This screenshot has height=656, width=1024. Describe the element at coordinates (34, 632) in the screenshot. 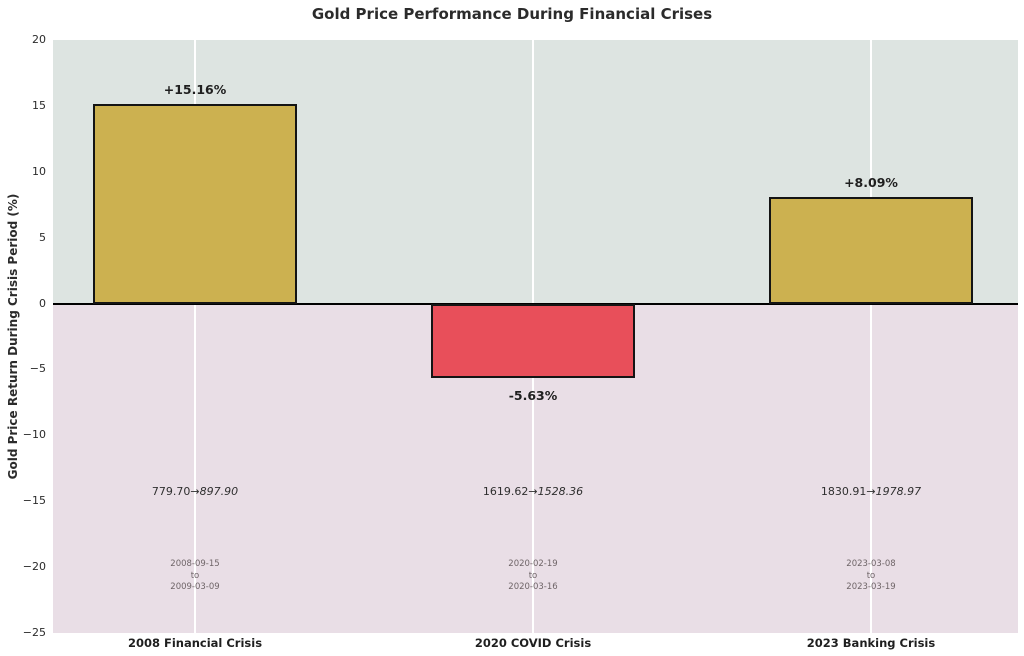

I see `y-tick-label: −25` at that location.